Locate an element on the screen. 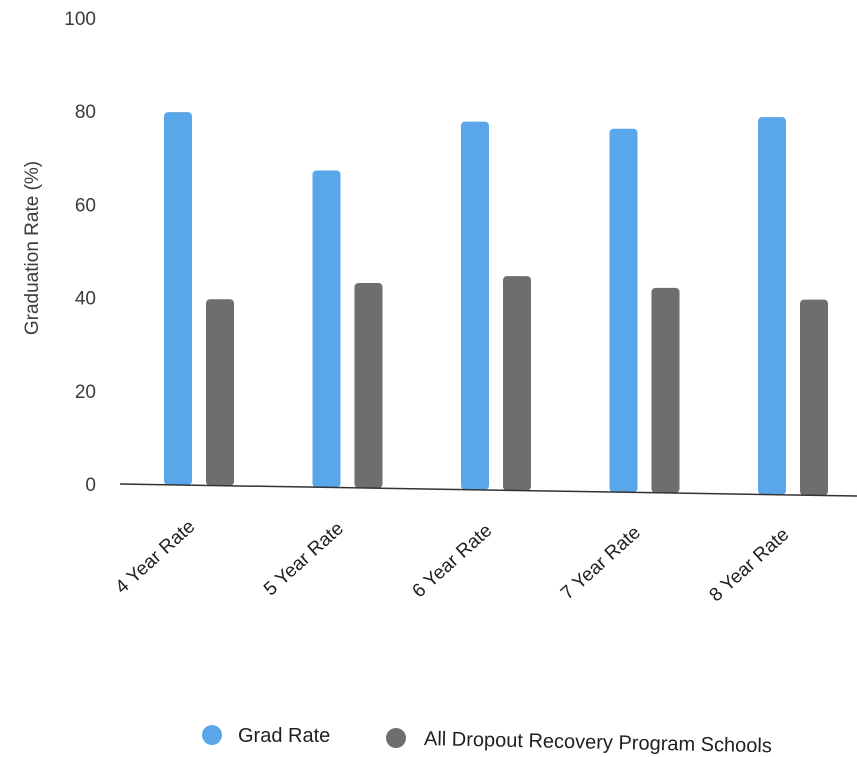 The width and height of the screenshot is (857, 757). legend-label: Grad Rate is located at coordinates (284, 736).